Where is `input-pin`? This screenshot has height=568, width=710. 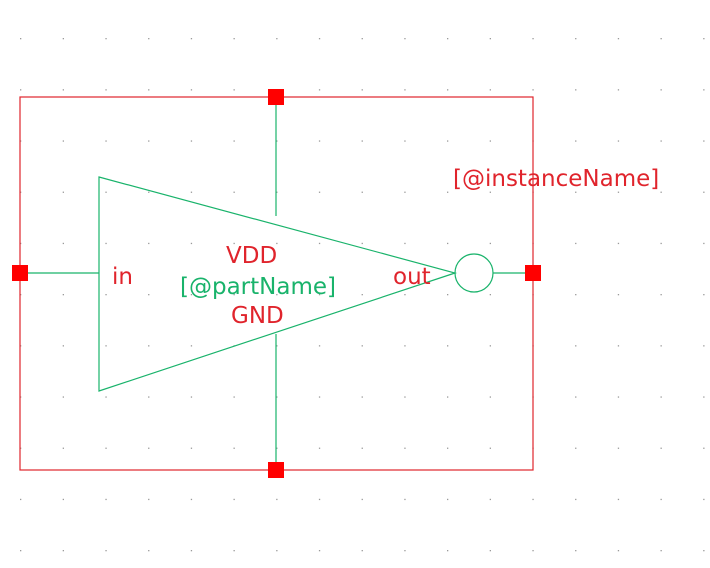
input-pin is located at coordinates (20, 273).